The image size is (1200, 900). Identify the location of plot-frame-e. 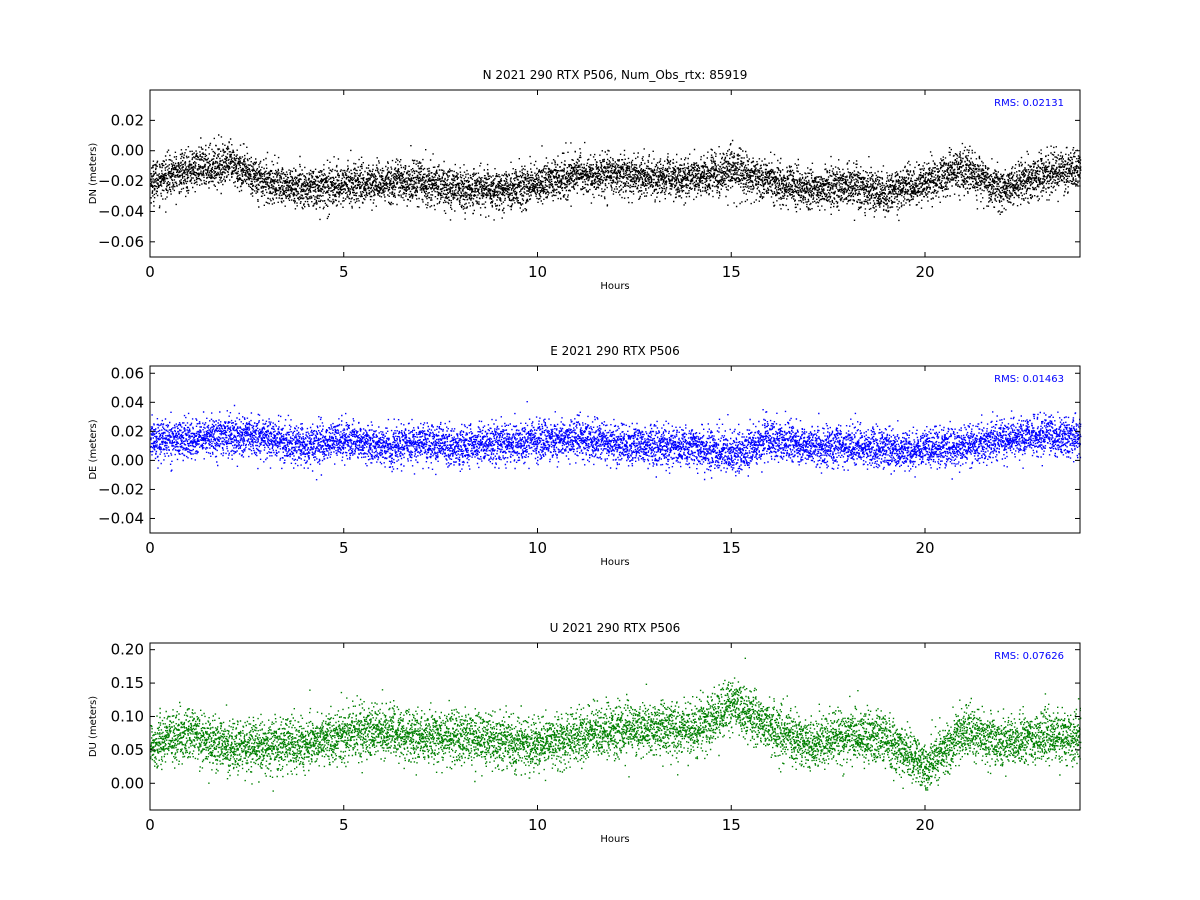
(615, 449).